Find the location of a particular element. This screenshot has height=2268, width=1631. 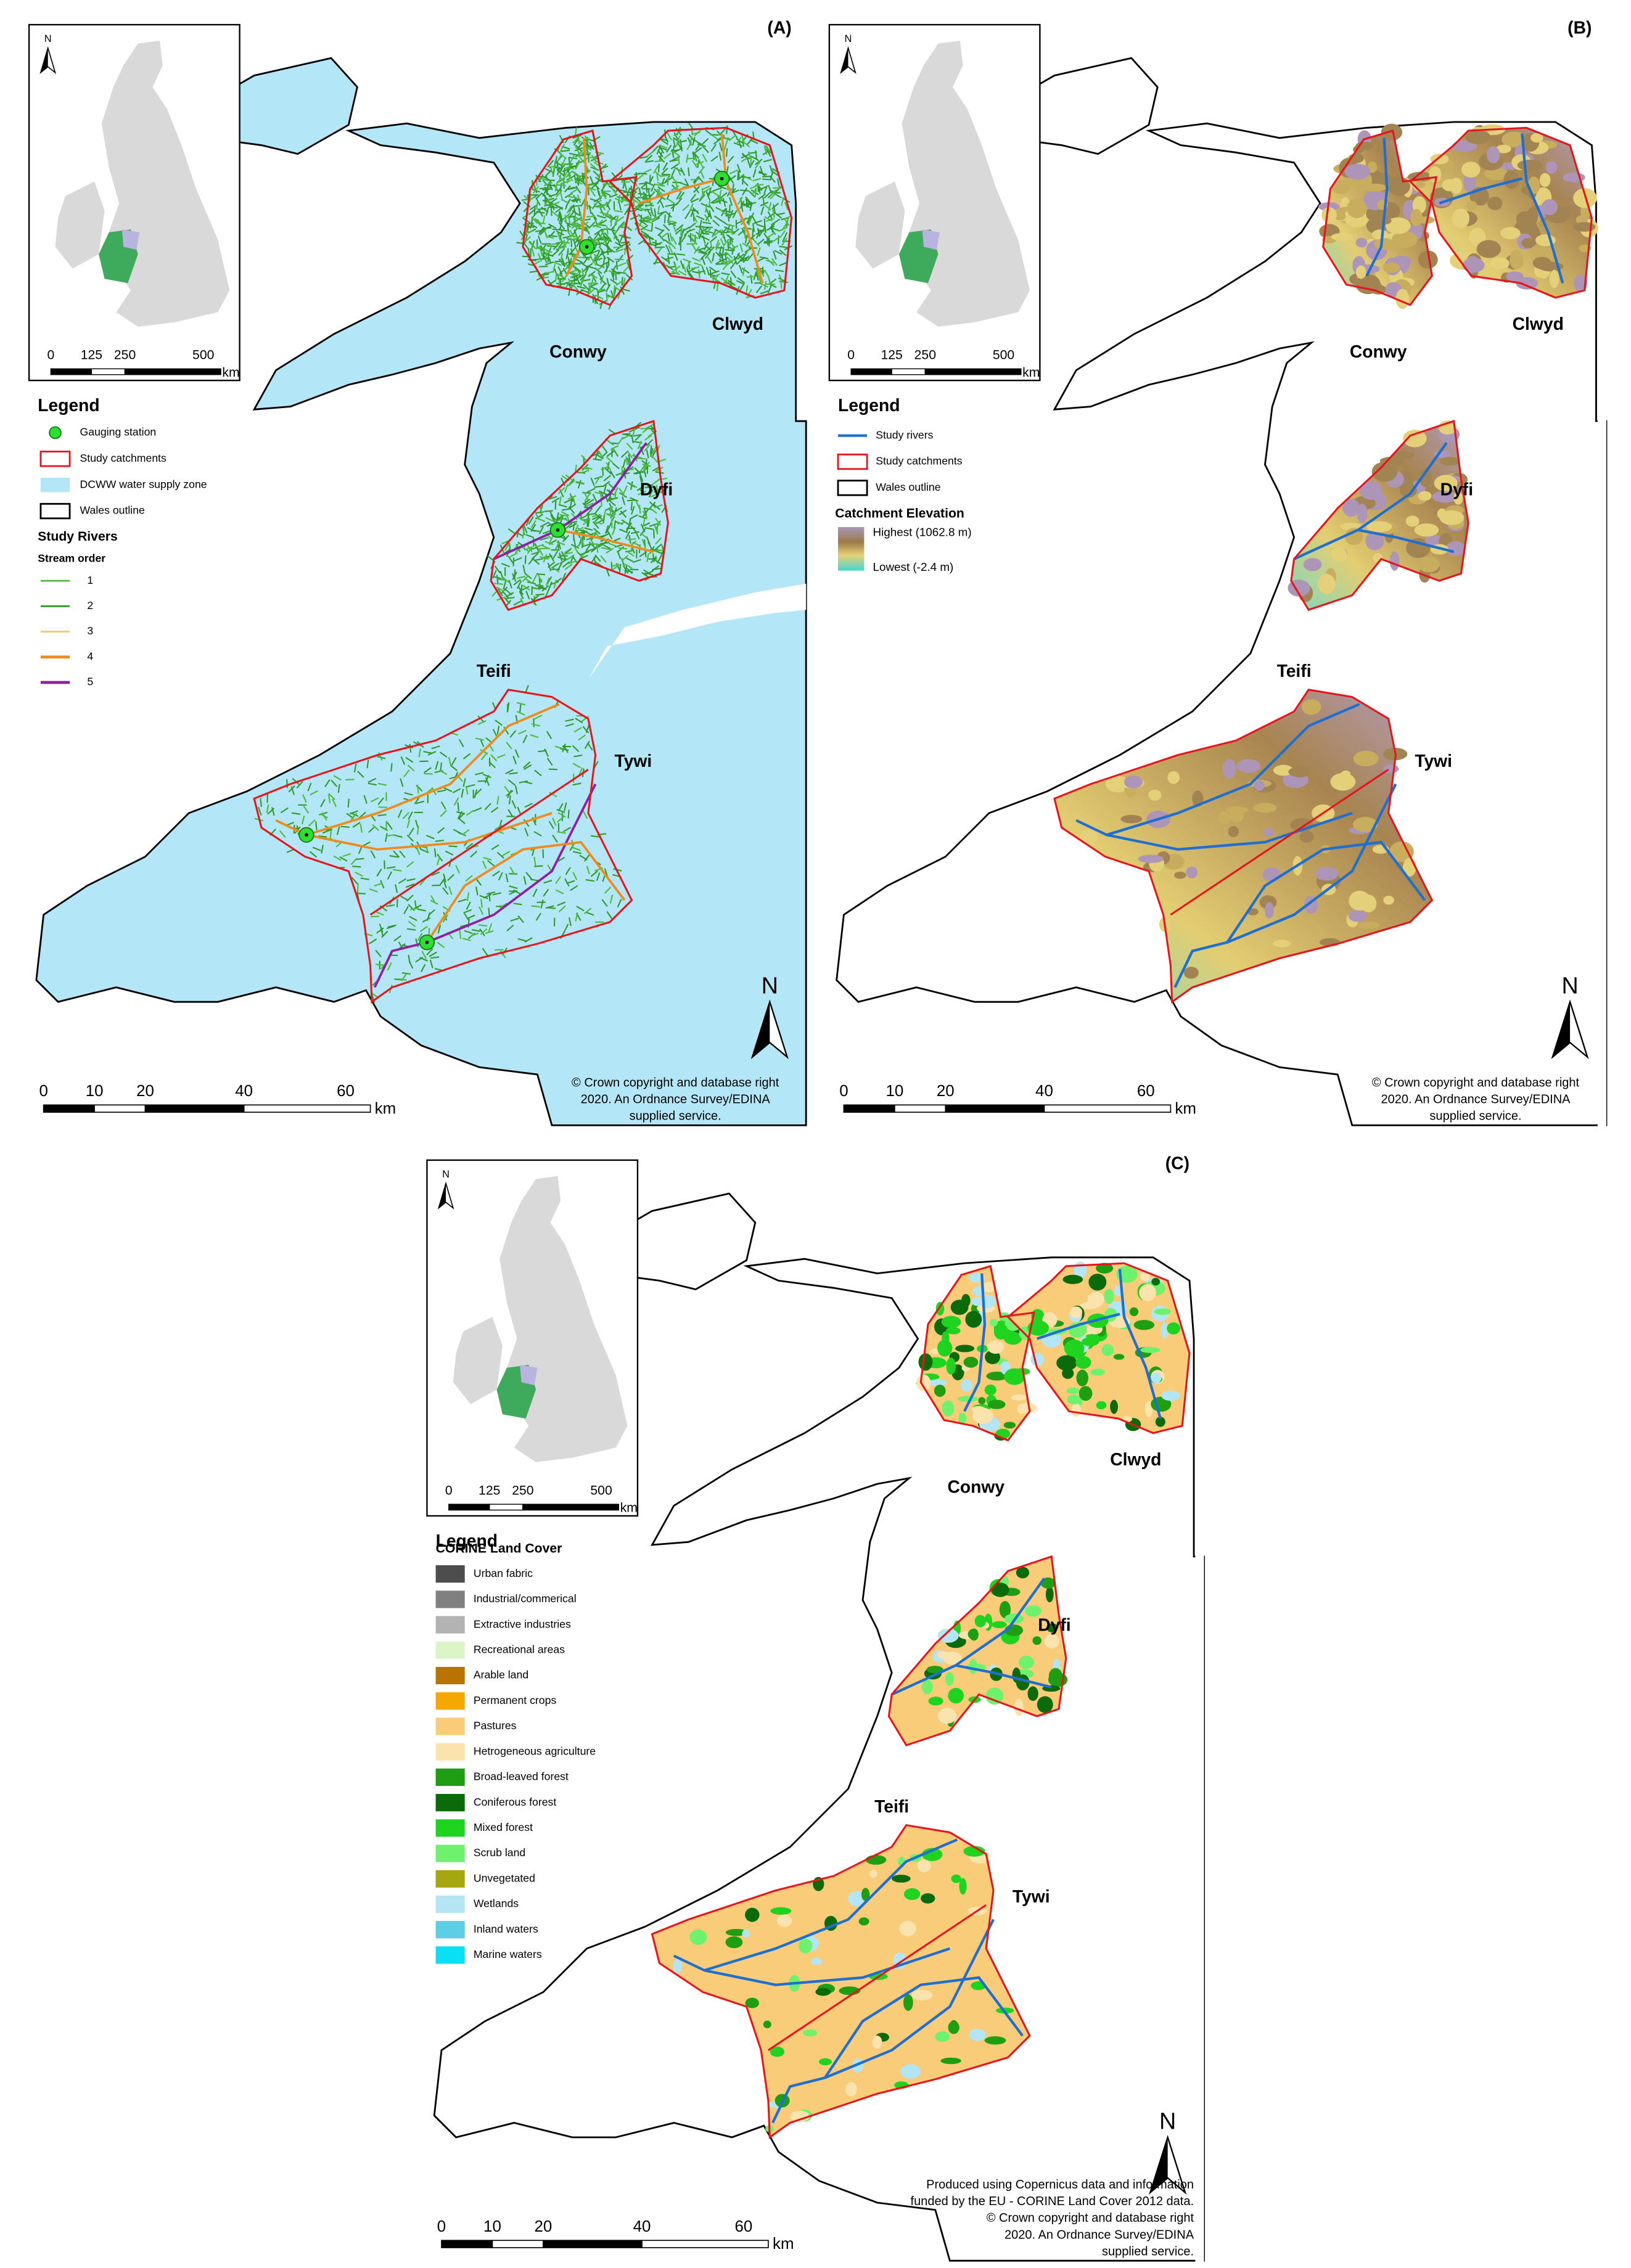

legend-label: Permanent crops is located at coordinates (515, 1700).